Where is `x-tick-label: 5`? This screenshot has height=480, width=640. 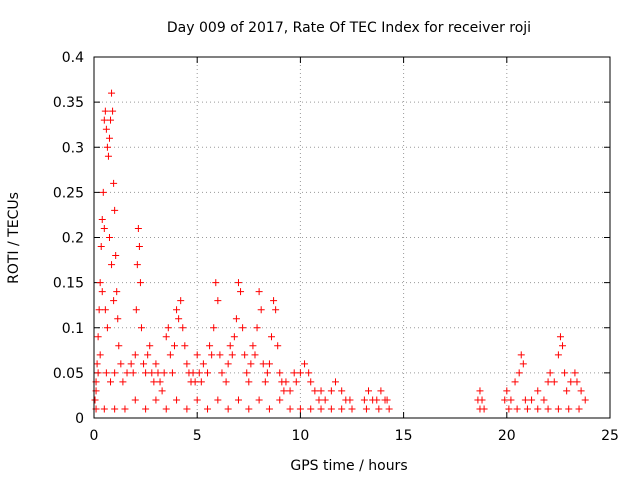 x-tick-label: 5 is located at coordinates (197, 436).